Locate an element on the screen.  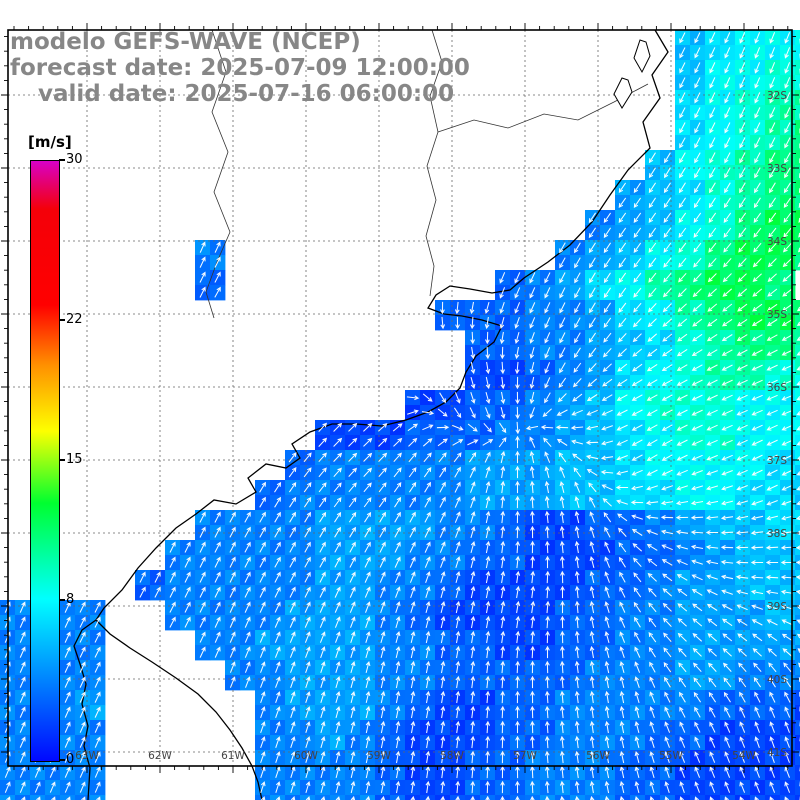
lon-label: 58W is located at coordinates (452, 756).